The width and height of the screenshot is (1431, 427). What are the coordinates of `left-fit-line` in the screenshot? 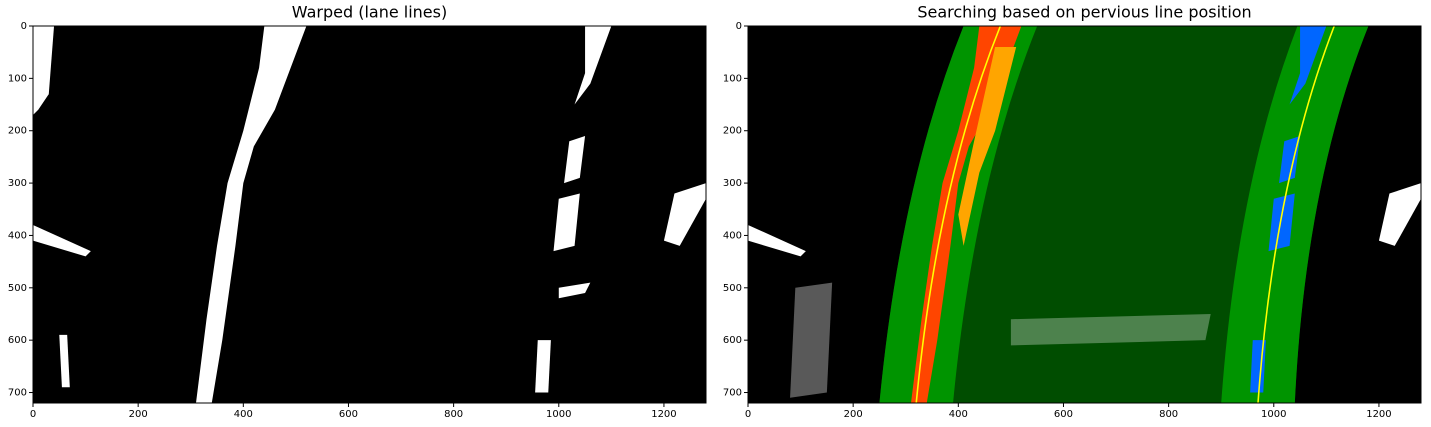 It's located at (958, 214).